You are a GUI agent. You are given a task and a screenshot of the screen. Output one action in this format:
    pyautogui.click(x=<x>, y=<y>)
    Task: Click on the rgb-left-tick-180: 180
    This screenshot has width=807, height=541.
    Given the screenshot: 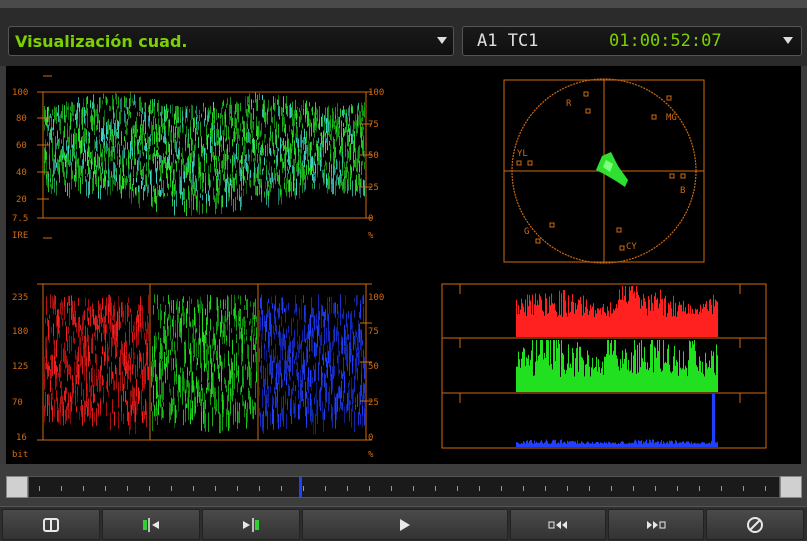 What is the action you would take?
    pyautogui.click(x=20, y=332)
    